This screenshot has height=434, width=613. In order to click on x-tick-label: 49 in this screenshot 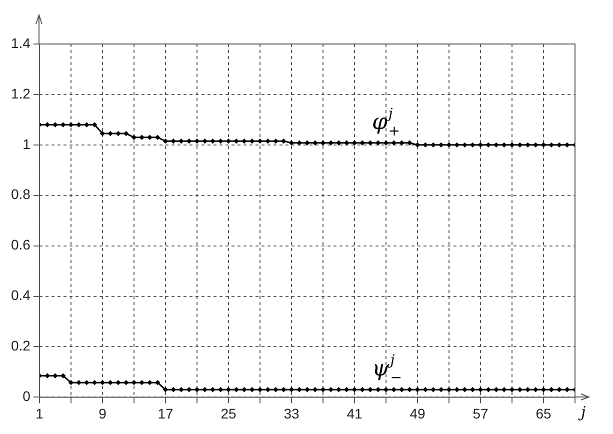, I will do `click(418, 413)`.